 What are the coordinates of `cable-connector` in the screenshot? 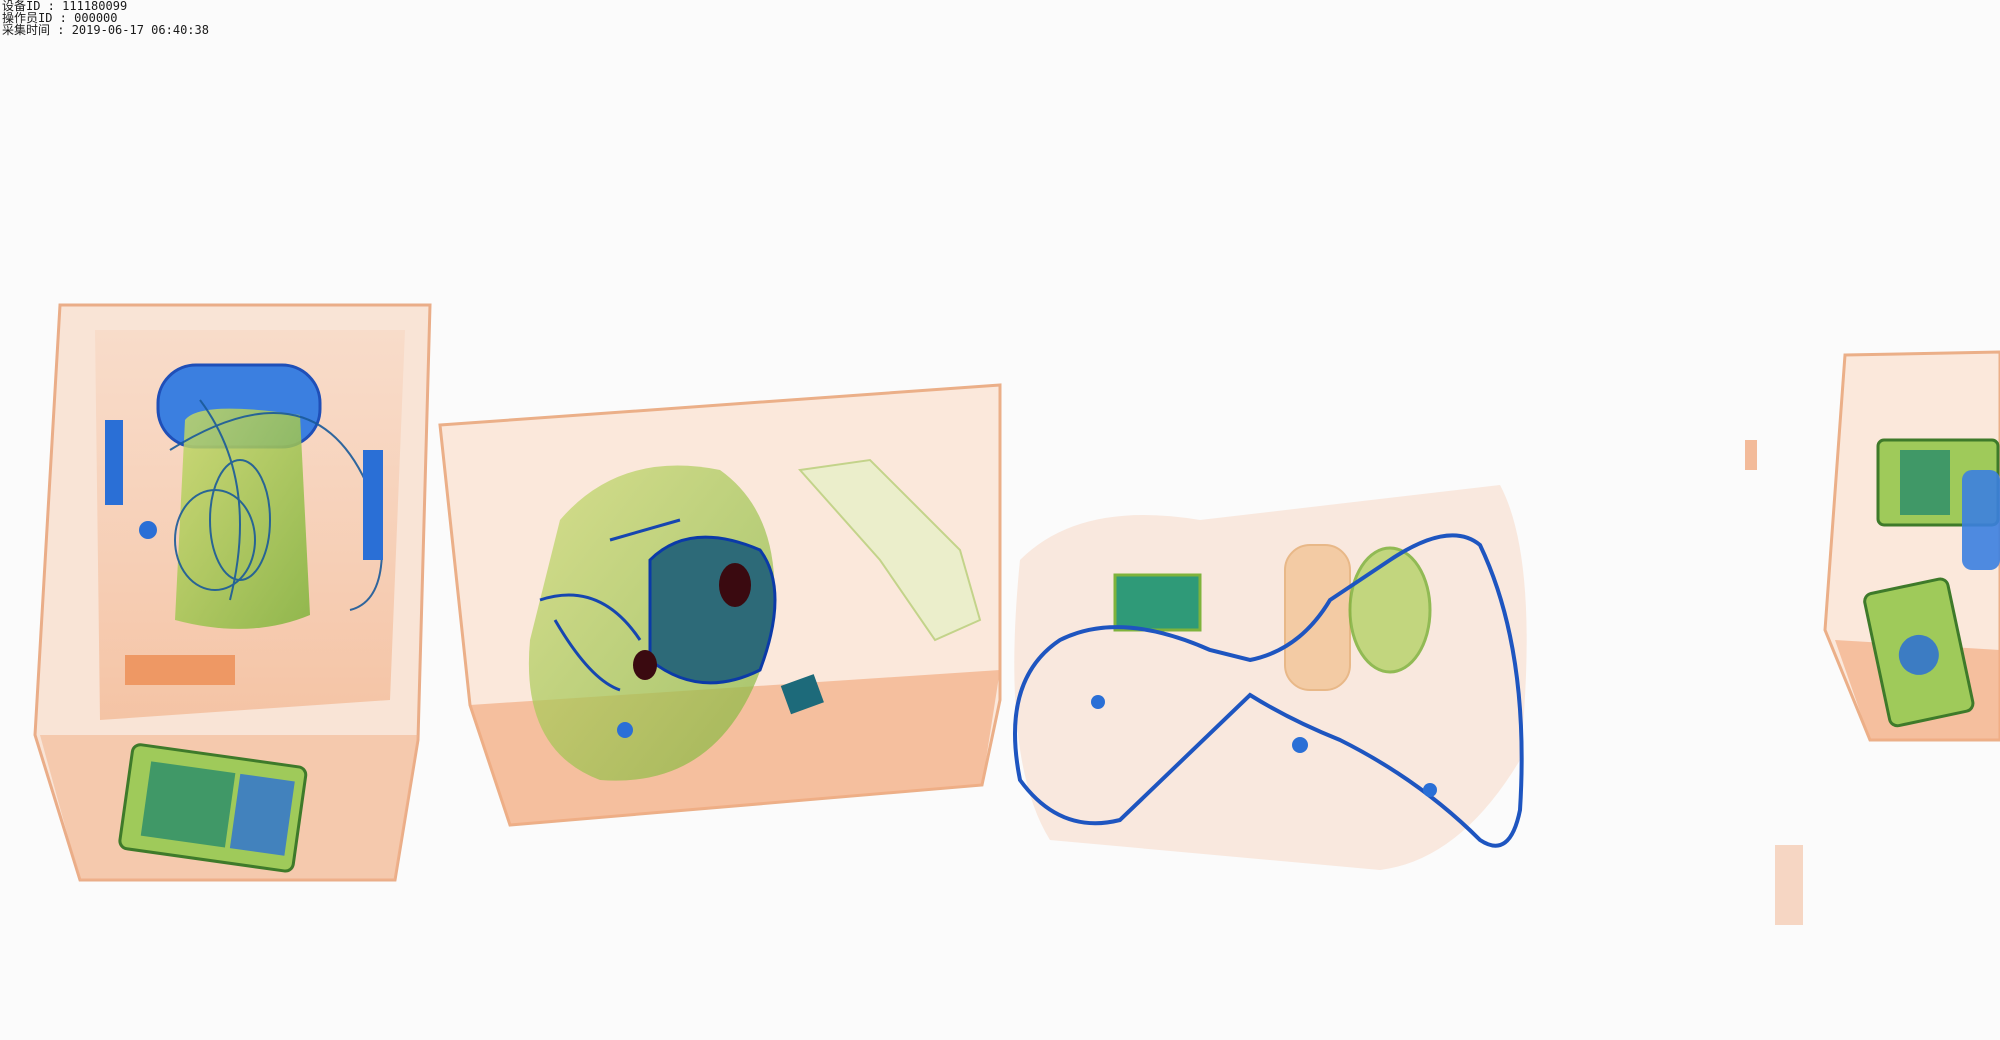 It's located at (114, 462).